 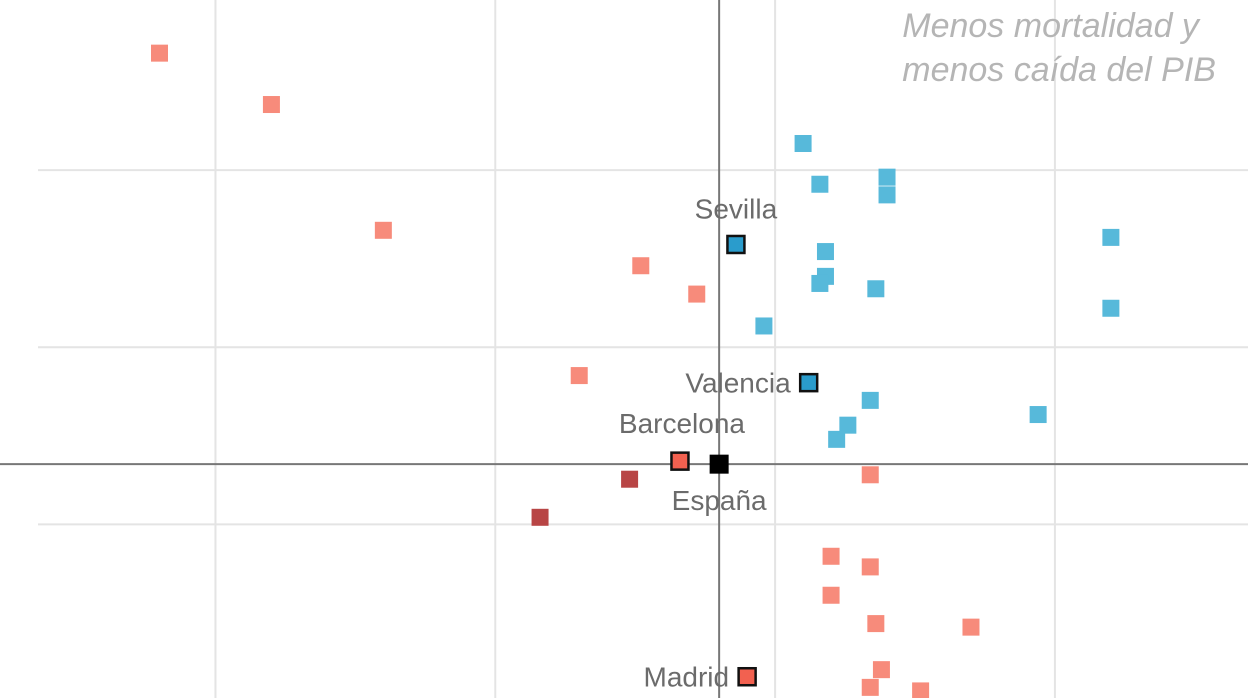 What do you see at coordinates (687, 677) in the screenshot?
I see `point-label-madrid: Madrid` at bounding box center [687, 677].